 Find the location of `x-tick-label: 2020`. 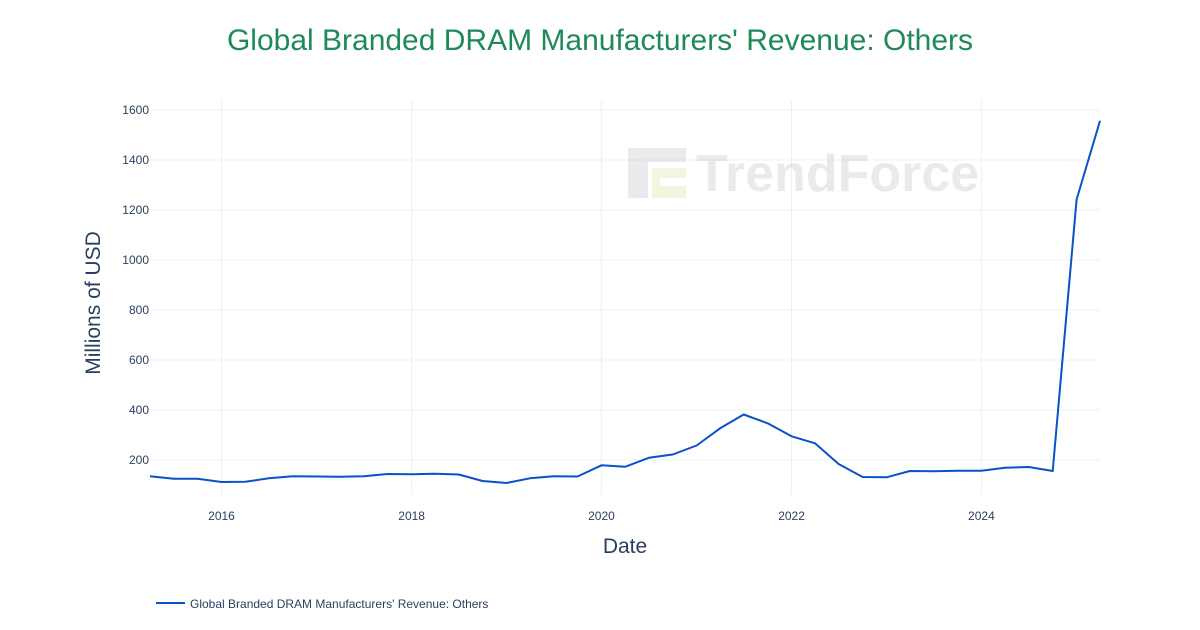

x-tick-label: 2020 is located at coordinates (601, 516).